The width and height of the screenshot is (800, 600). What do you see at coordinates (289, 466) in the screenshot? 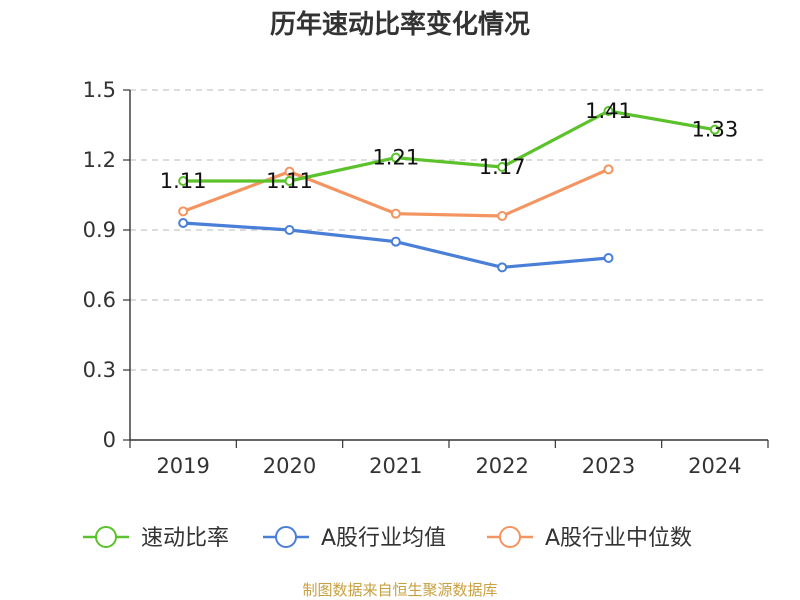
I see `x-tick-label: 2020` at bounding box center [289, 466].